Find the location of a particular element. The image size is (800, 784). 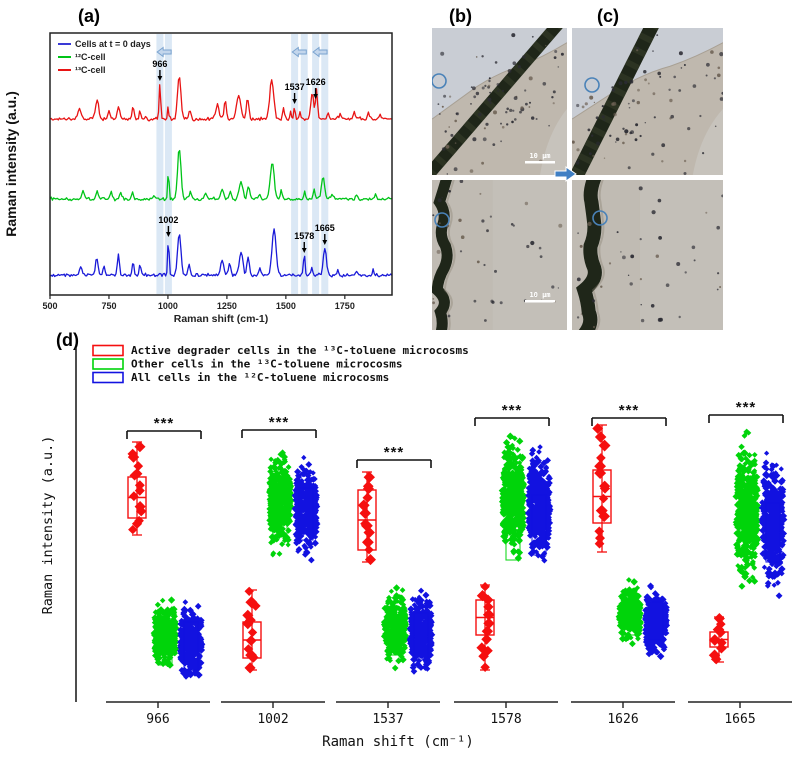

target-cell-circle is located at coordinates (439, 81).